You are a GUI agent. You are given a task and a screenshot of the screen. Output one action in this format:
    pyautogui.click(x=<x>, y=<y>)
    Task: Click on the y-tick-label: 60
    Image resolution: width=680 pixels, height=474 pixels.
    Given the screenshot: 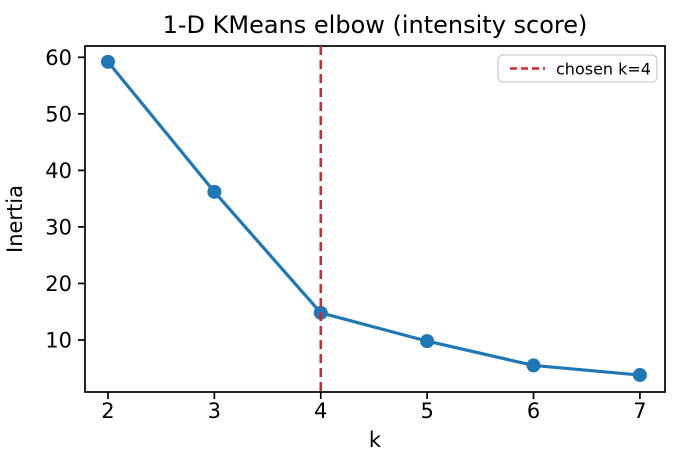 What is the action you would take?
    pyautogui.click(x=58, y=58)
    